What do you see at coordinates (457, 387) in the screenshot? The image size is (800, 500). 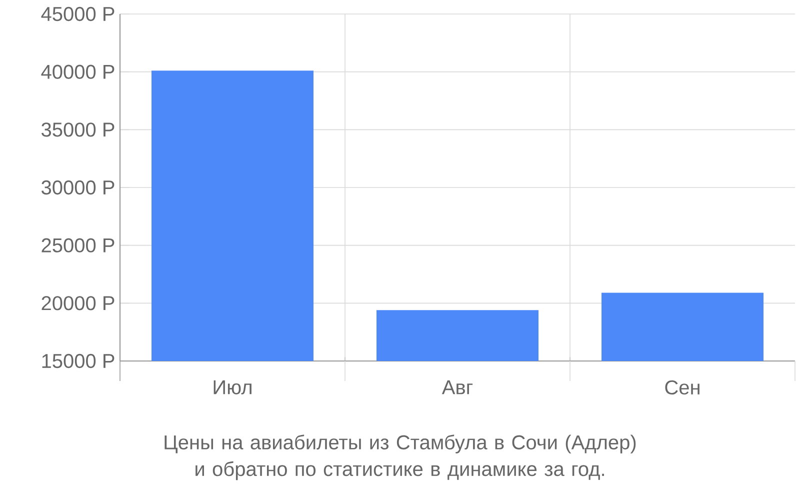 I see `x-tick-label: Авг` at bounding box center [457, 387].